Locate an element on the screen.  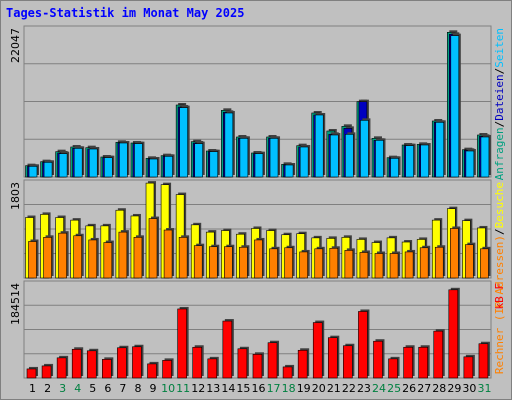
x-tick-label-day-10: 10 is located at coordinates (168, 388).